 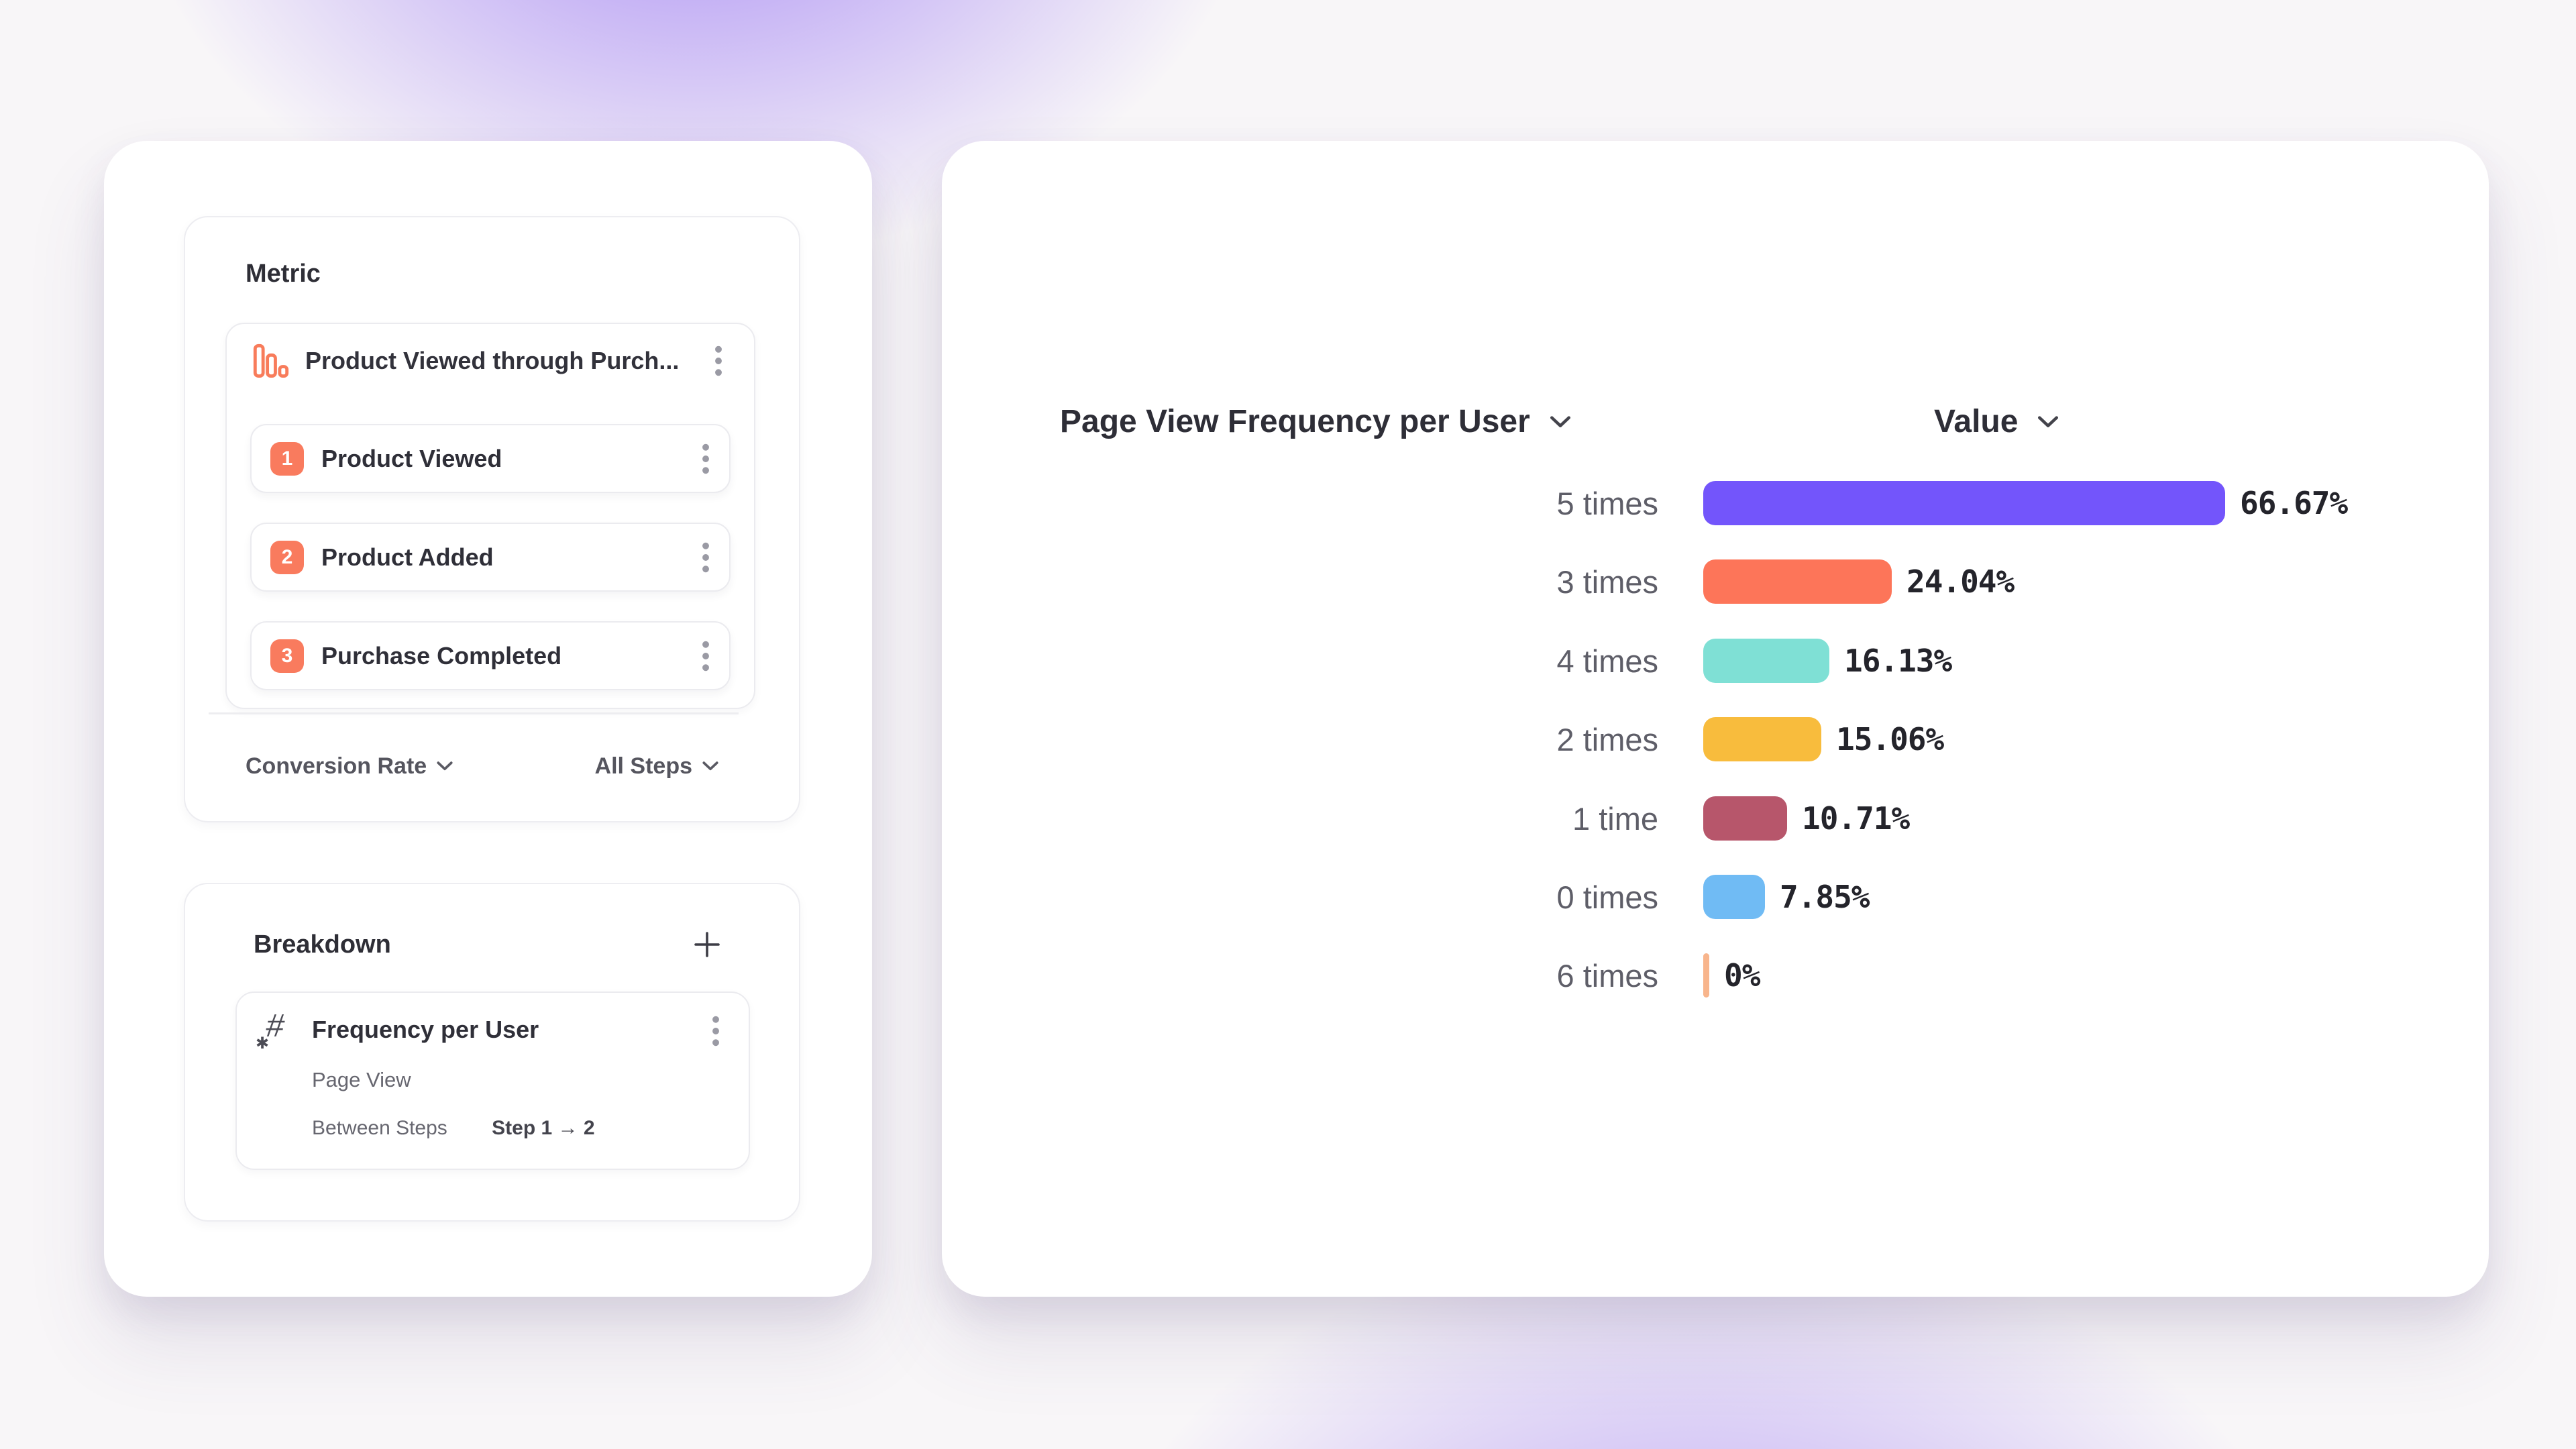 What do you see at coordinates (425, 1029) in the screenshot?
I see `breakdown-item-title: Frequency per User` at bounding box center [425, 1029].